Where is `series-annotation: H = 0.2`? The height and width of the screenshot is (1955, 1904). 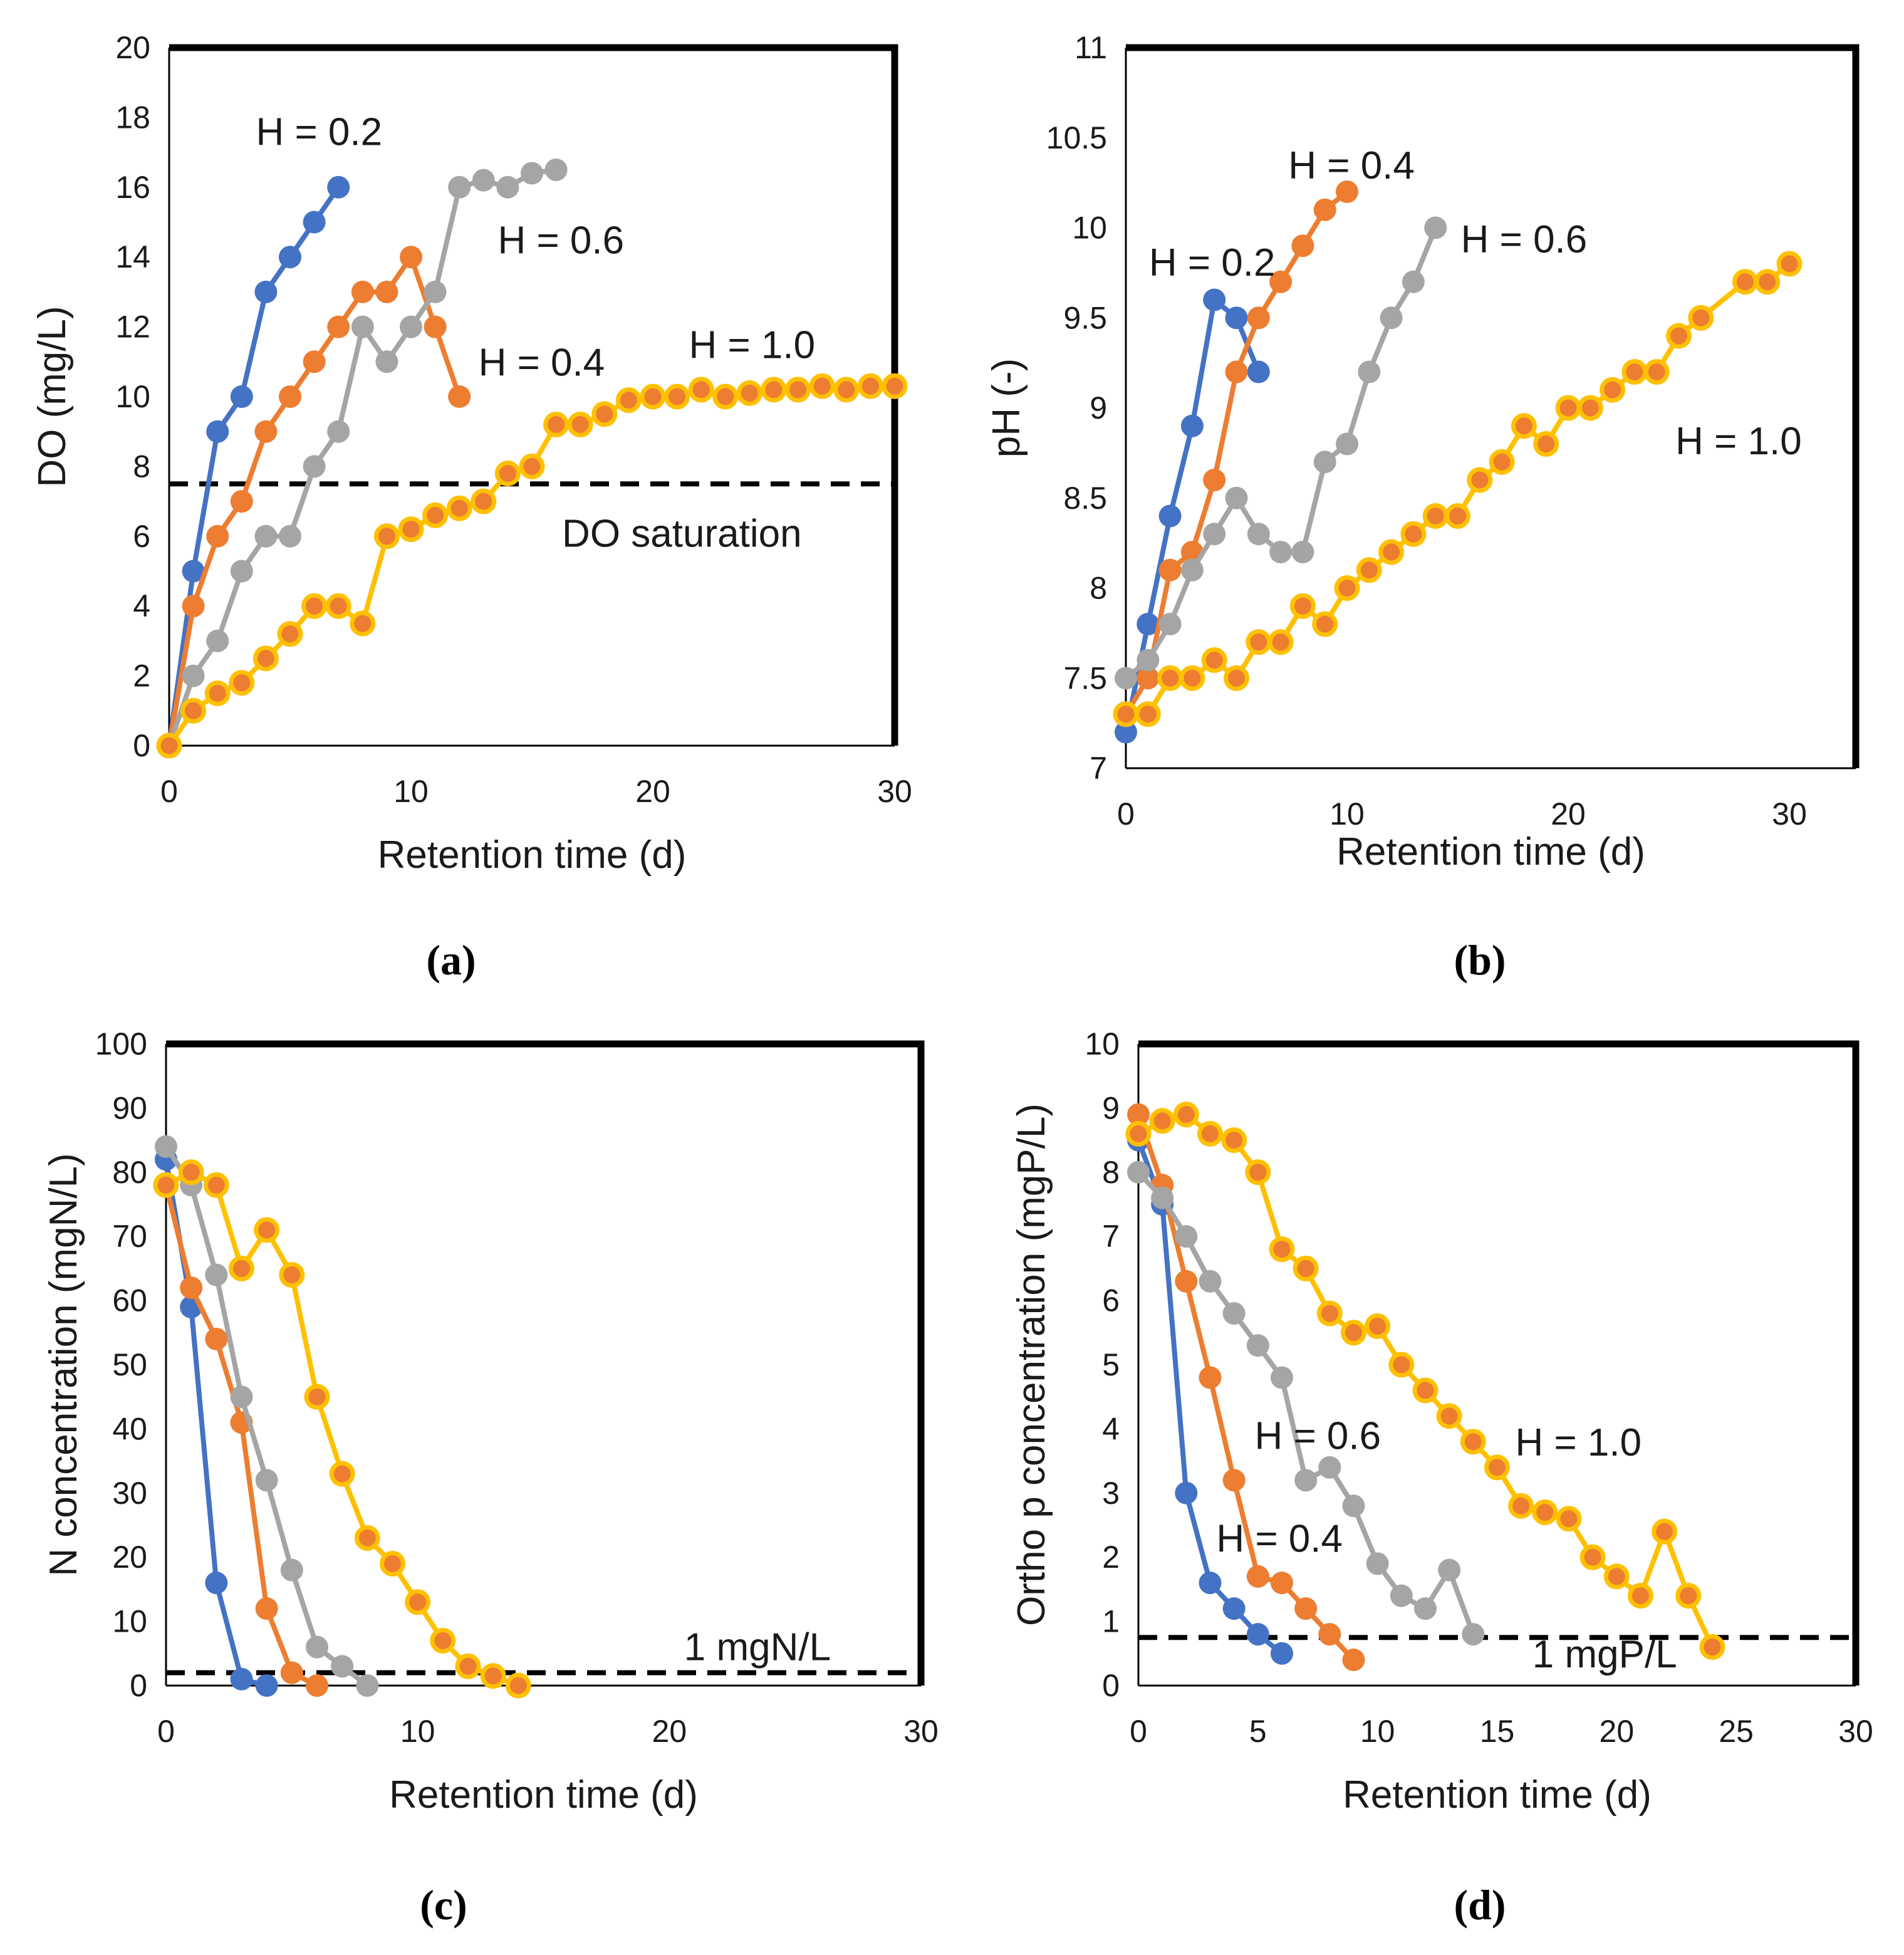
series-annotation: H = 0.2 is located at coordinates (1212, 262).